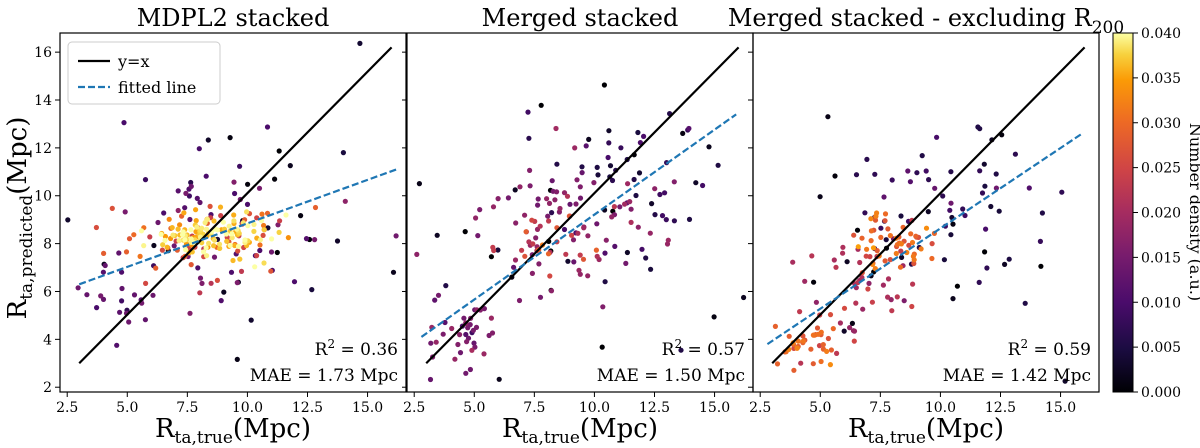 The width and height of the screenshot is (1200, 448). What do you see at coordinates (67, 408) in the screenshot?
I see `x-tick-label: 2.5` at bounding box center [67, 408].